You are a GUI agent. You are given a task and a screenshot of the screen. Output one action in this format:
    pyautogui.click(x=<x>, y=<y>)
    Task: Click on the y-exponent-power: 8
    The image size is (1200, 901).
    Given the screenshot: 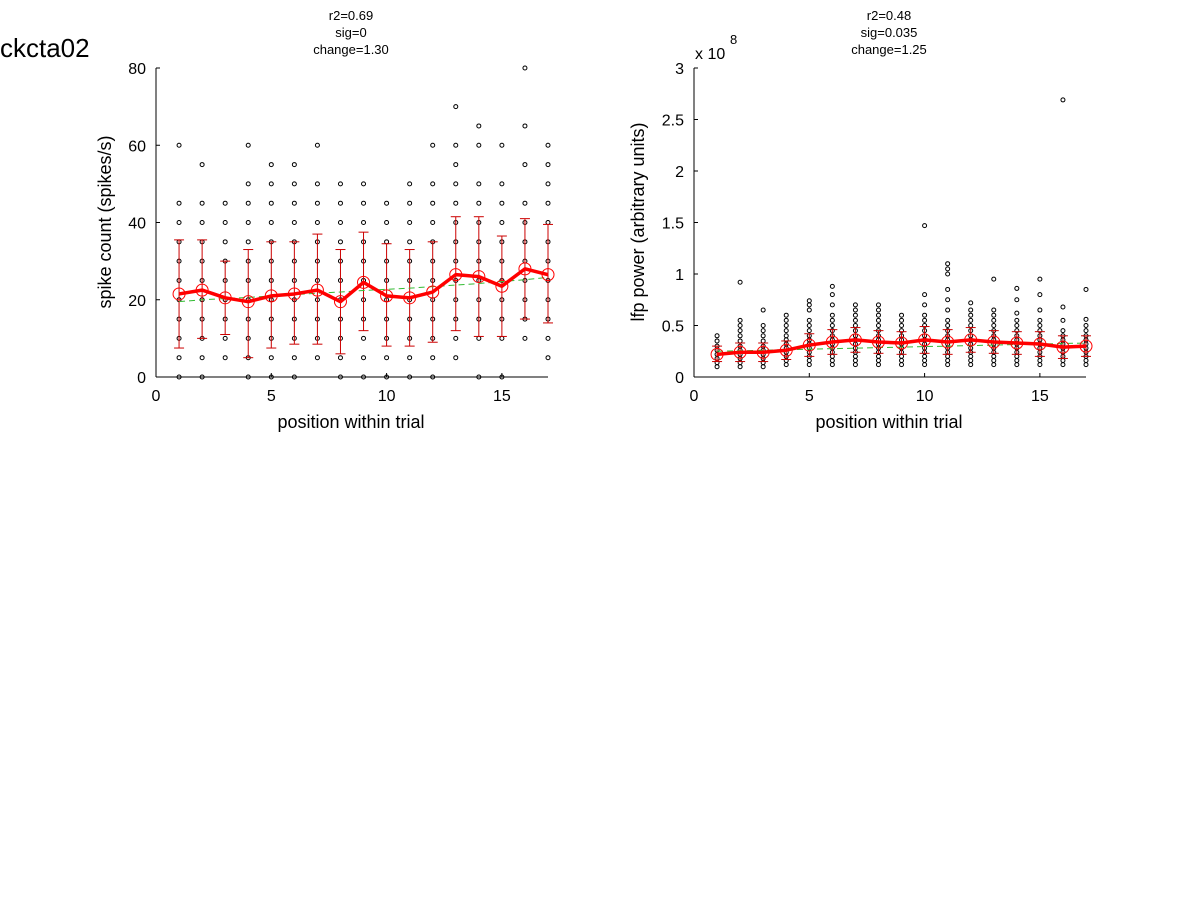 What is the action you would take?
    pyautogui.click(x=733, y=39)
    